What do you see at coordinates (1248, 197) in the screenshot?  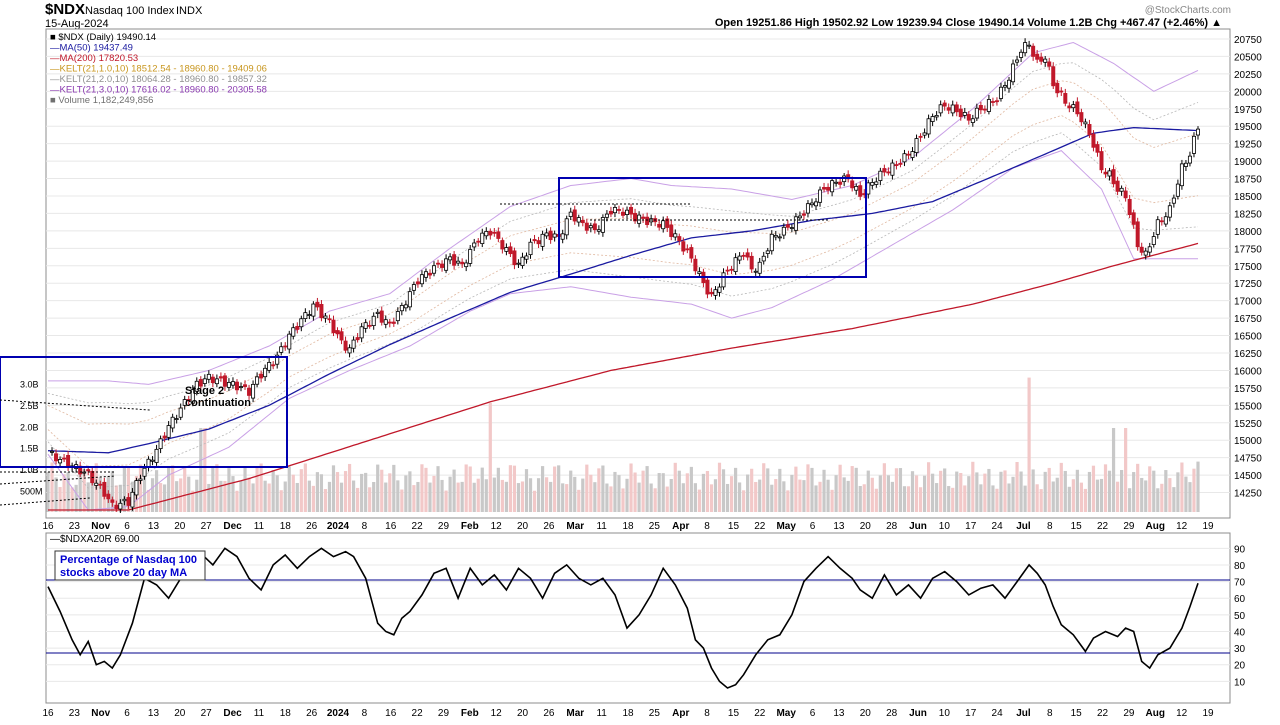 I see `price-tick-label: 18500` at bounding box center [1248, 197].